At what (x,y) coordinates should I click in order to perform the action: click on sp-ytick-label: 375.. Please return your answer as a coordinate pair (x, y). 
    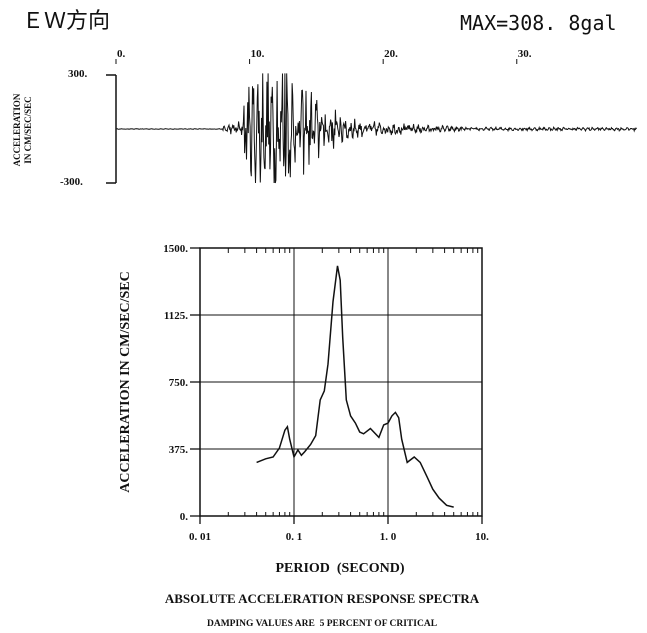
    Looking at the image, I should click on (179, 450).